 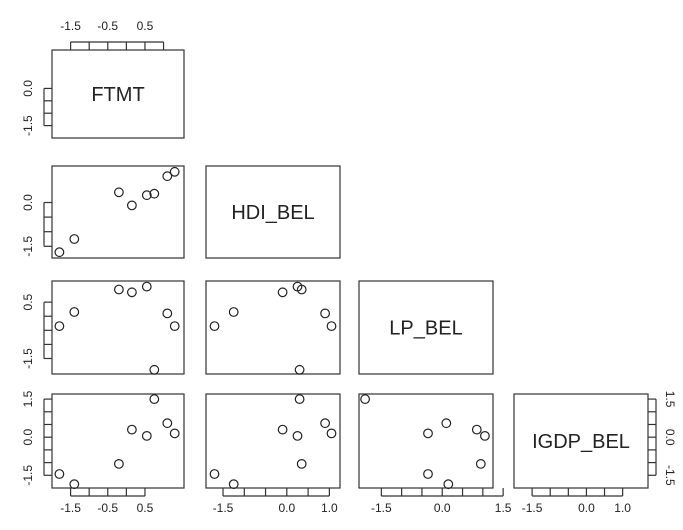 I want to click on panel-igdp_bel-lp_bel, so click(x=426, y=441).